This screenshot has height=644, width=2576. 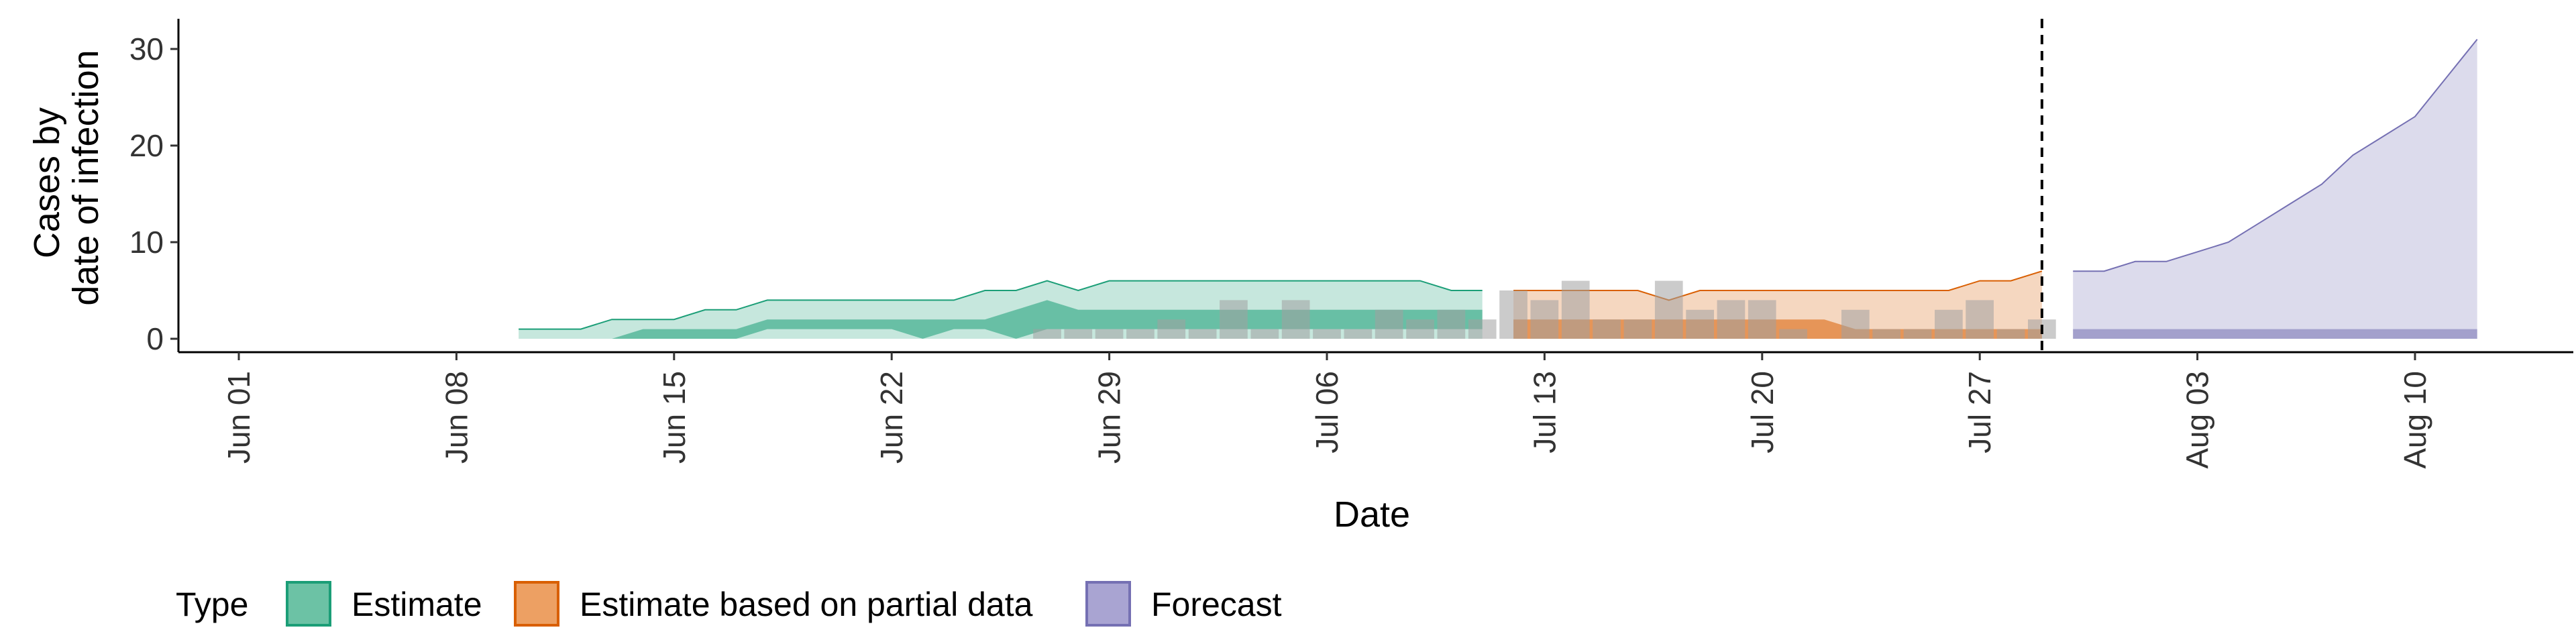 I want to click on legend-title: Type, so click(x=212, y=604).